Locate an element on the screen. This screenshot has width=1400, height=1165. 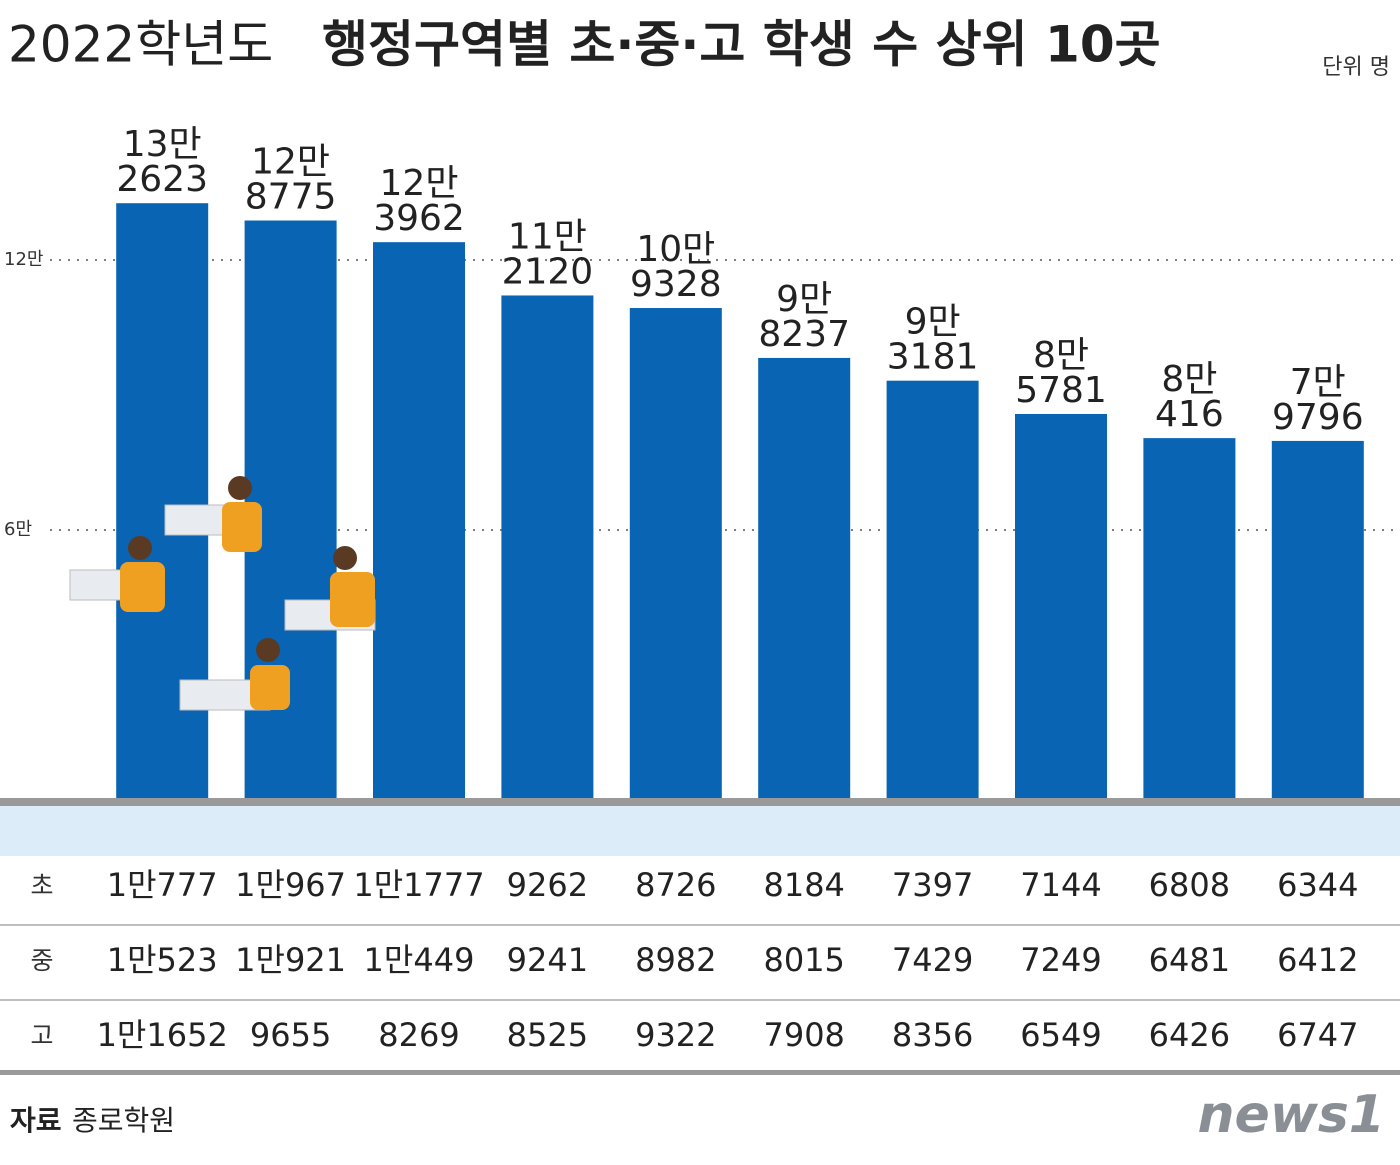
value-label: 5781 is located at coordinates (1061, 390).